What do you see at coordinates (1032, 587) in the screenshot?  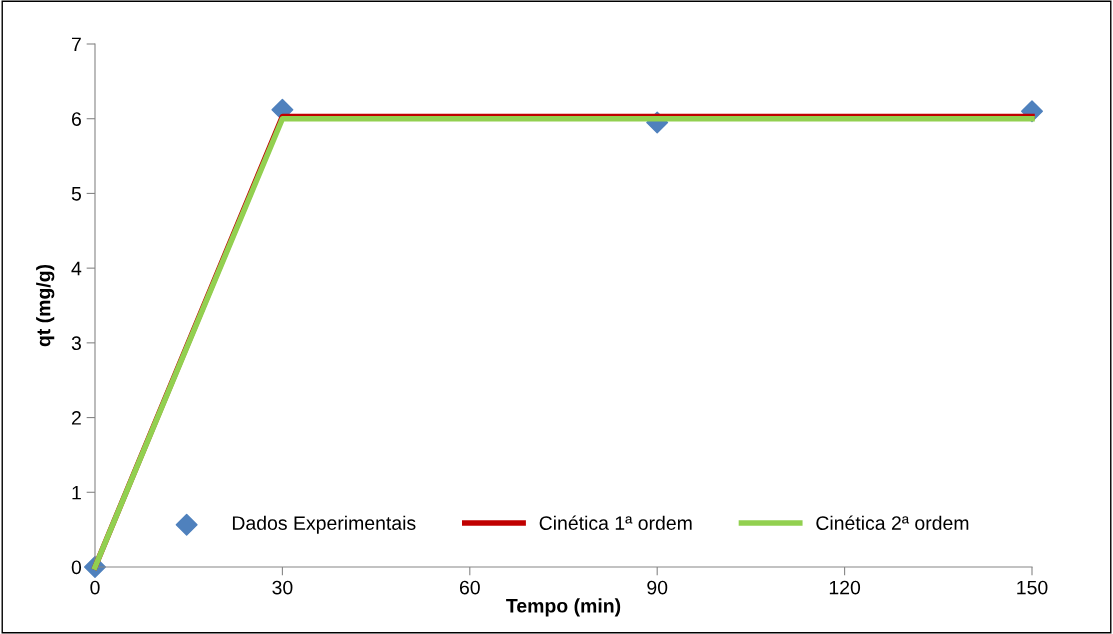 I see `x-tick-label: 150` at bounding box center [1032, 587].